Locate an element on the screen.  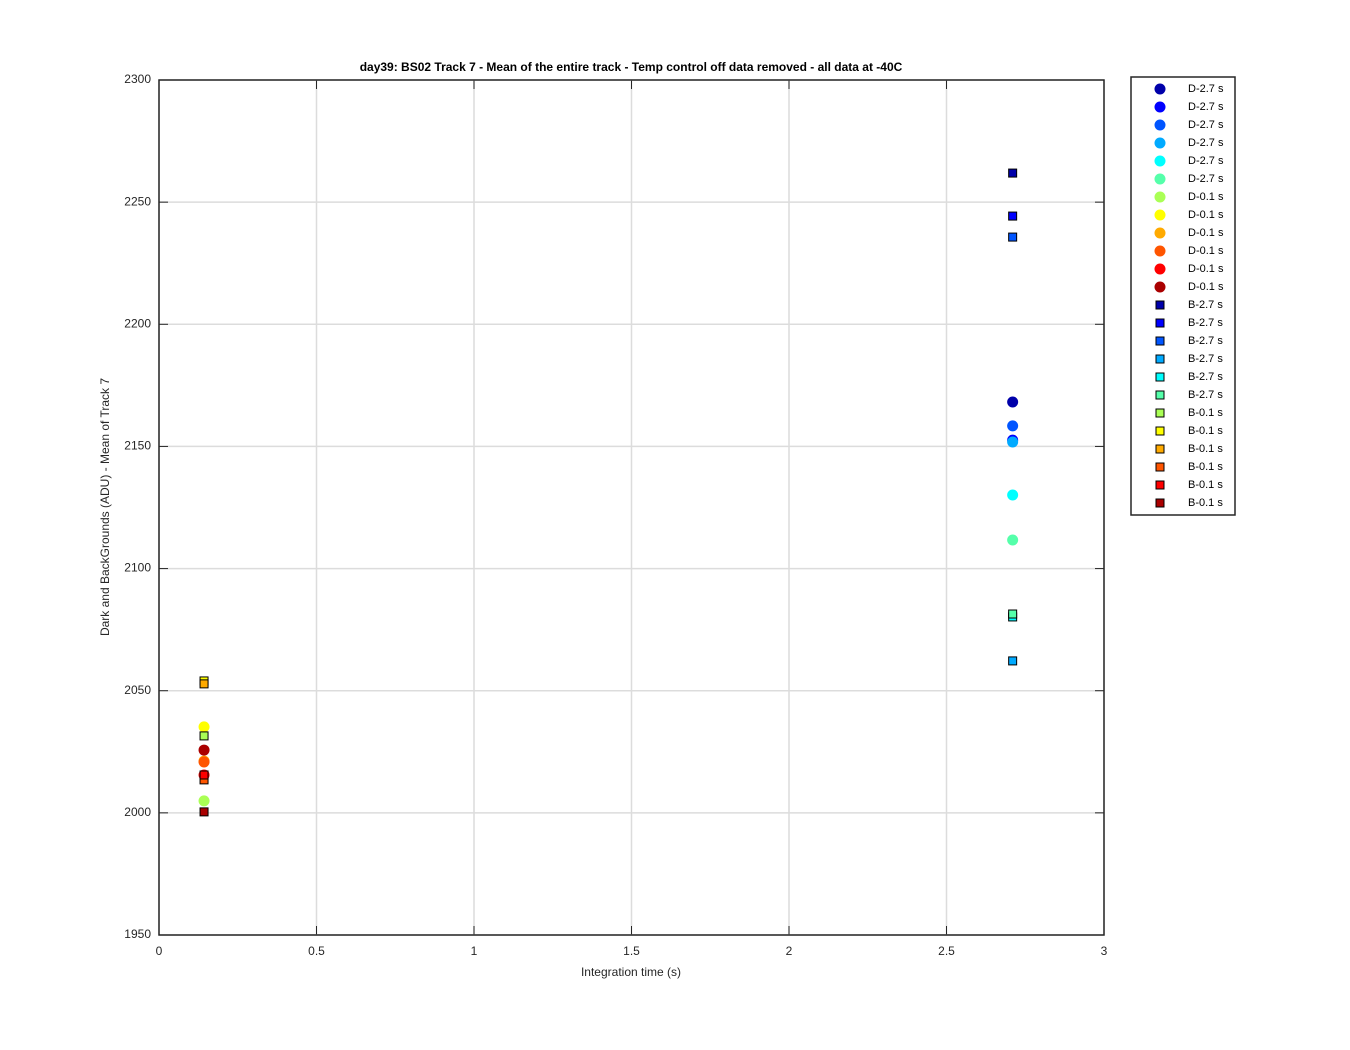
x-axis-label: Integration time (s) is located at coordinates (631, 972).